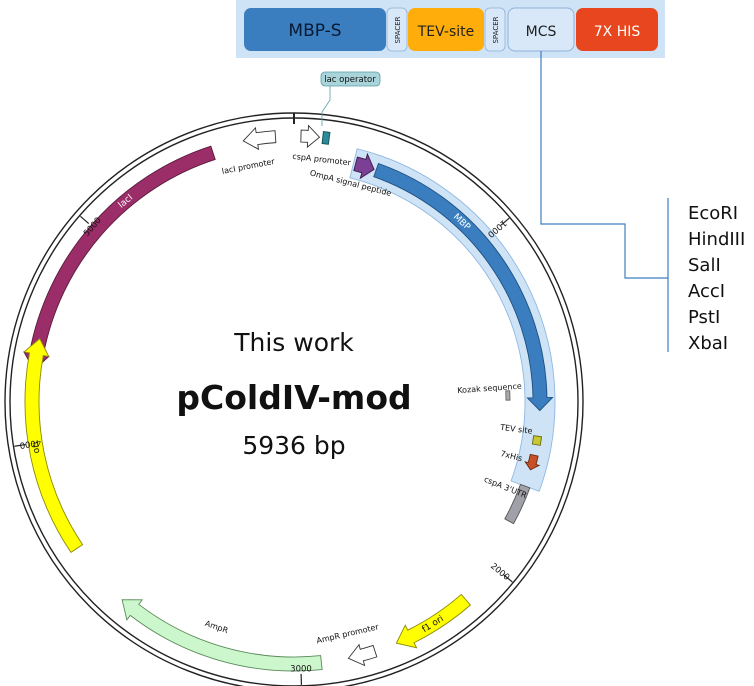 The height and width of the screenshot is (686, 754). What do you see at coordinates (499, 571) in the screenshot?
I see `tick-2000: 2000` at bounding box center [499, 571].